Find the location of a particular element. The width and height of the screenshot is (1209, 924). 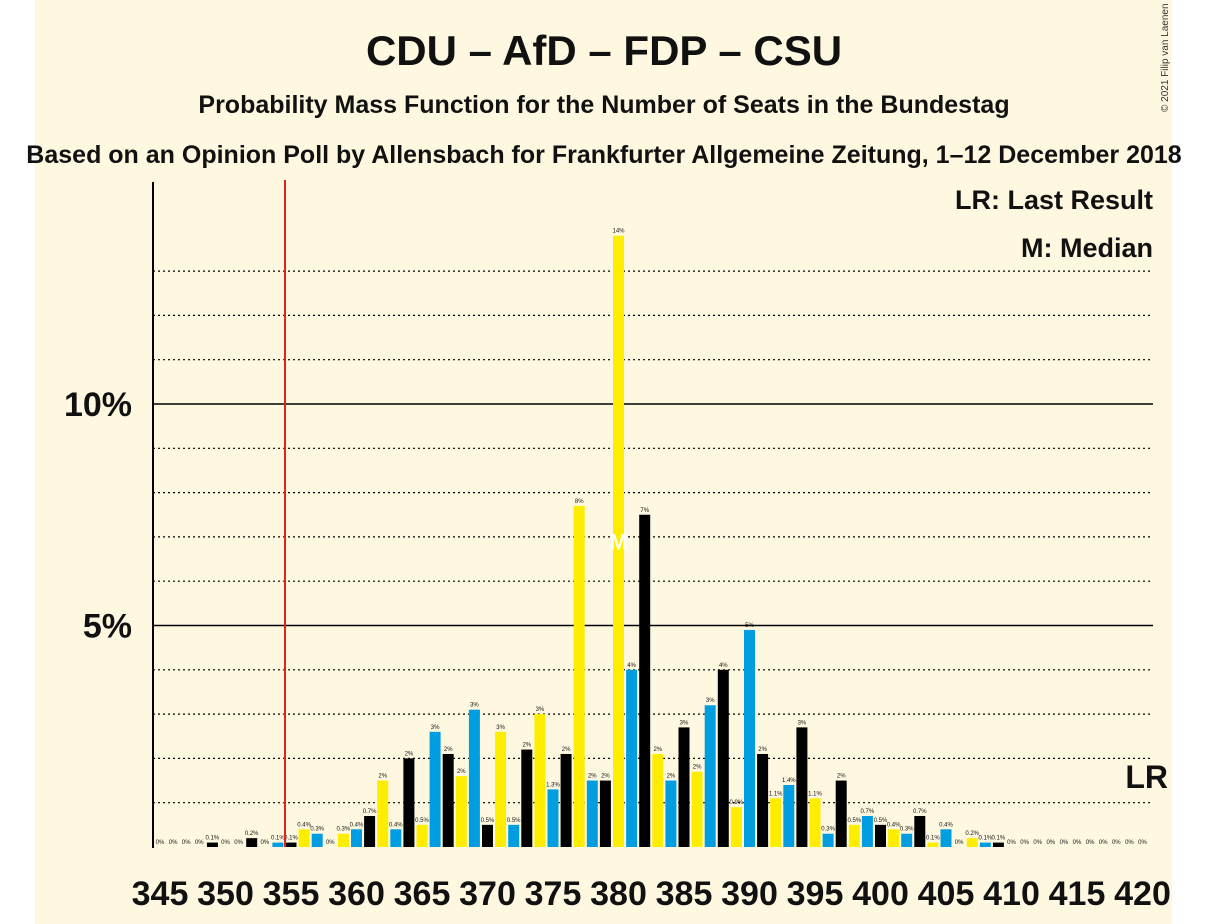

copyright-note: © 2021 Filip van Laenen is located at coordinates (1165, 57).